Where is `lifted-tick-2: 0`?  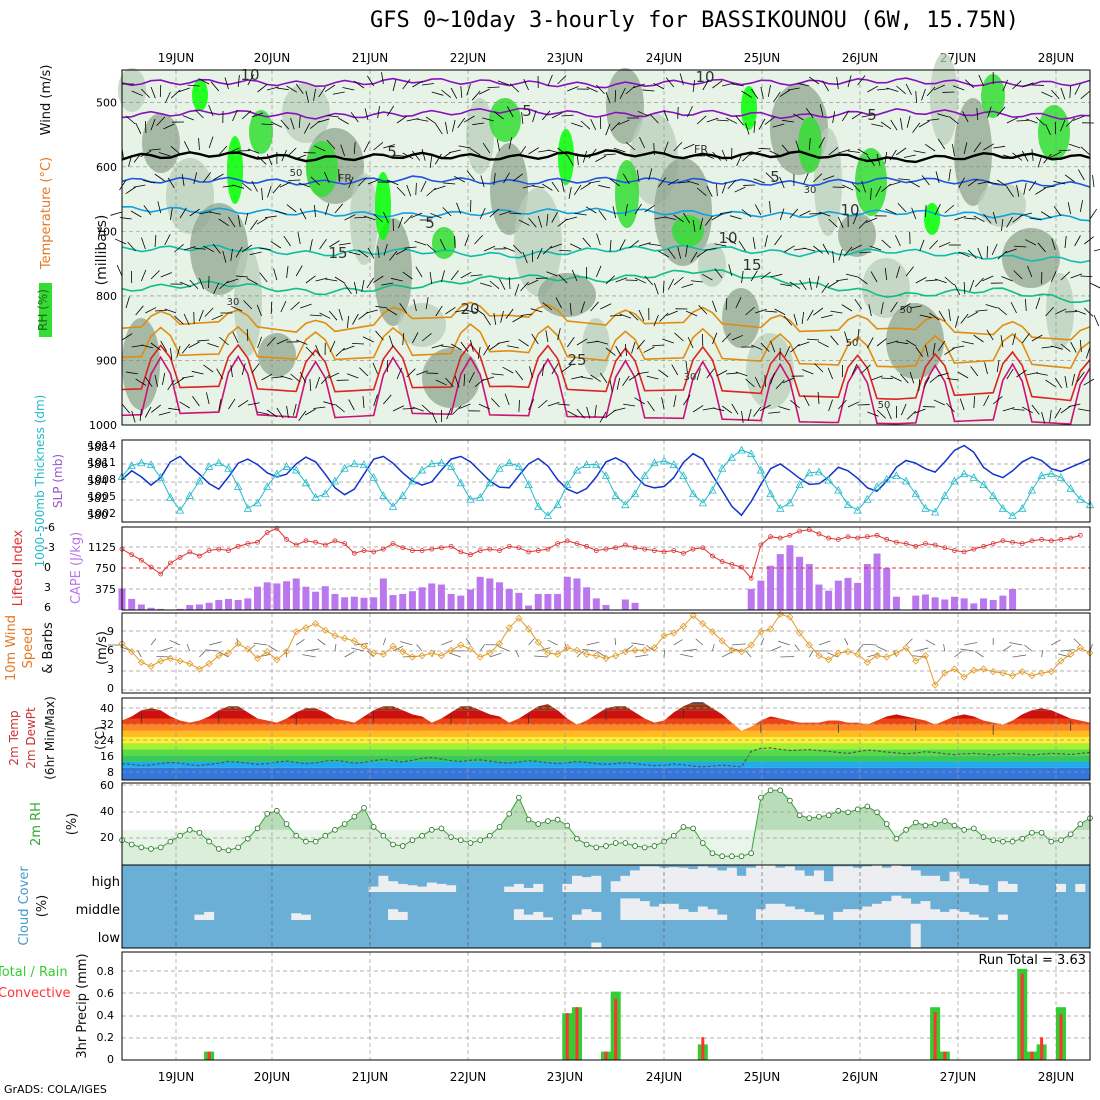
lifted-tick-2: 0 is located at coordinates (47, 567).